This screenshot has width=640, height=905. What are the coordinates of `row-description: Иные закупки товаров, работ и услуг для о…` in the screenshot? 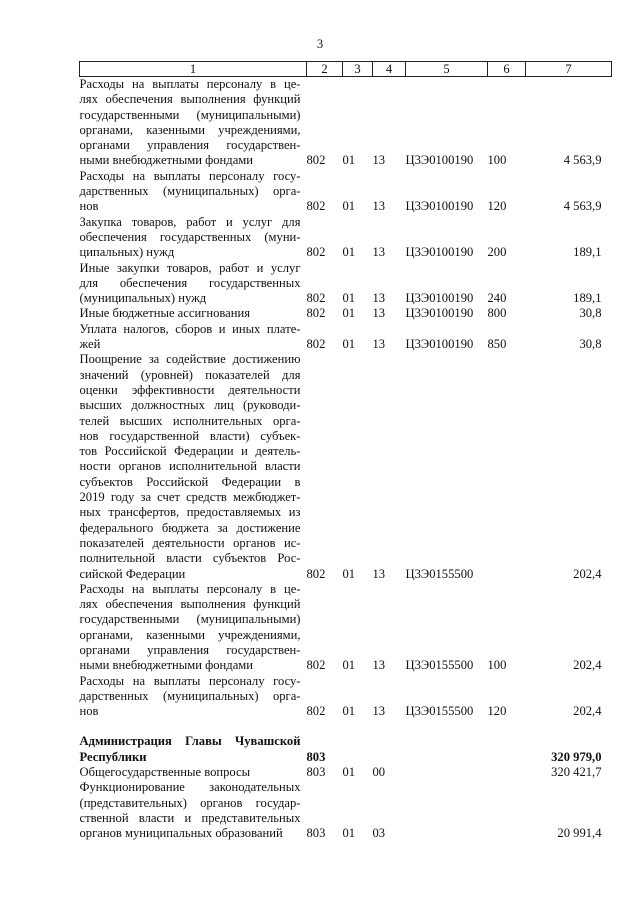 It's located at (193, 284).